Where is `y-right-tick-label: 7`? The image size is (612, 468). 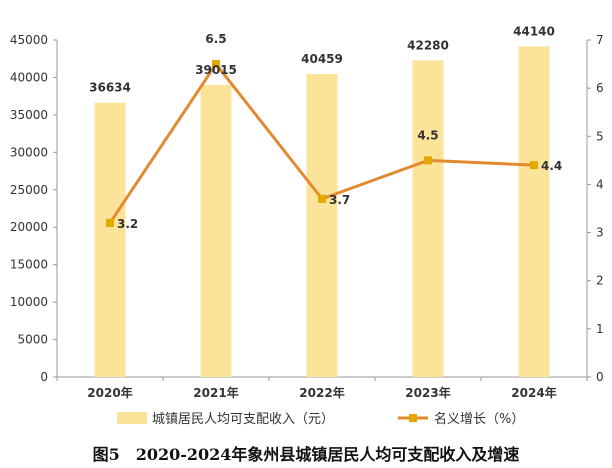 y-right-tick-label: 7 is located at coordinates (600, 40).